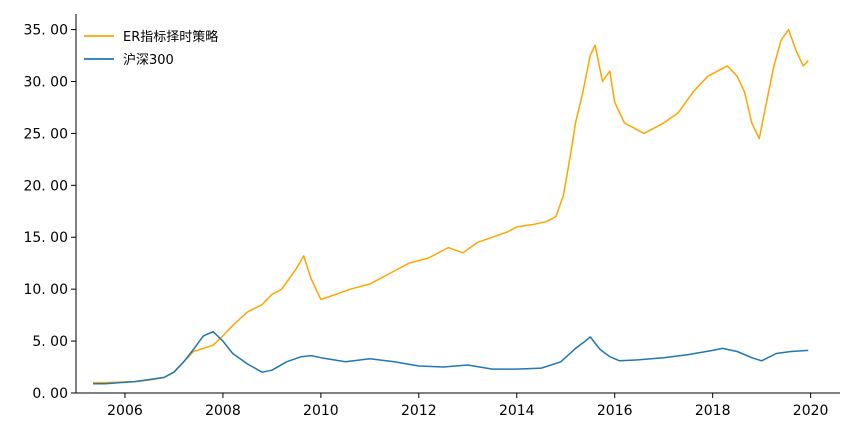  Describe the element at coordinates (713, 411) in the screenshot. I see `x-tick-label: 2018` at that location.